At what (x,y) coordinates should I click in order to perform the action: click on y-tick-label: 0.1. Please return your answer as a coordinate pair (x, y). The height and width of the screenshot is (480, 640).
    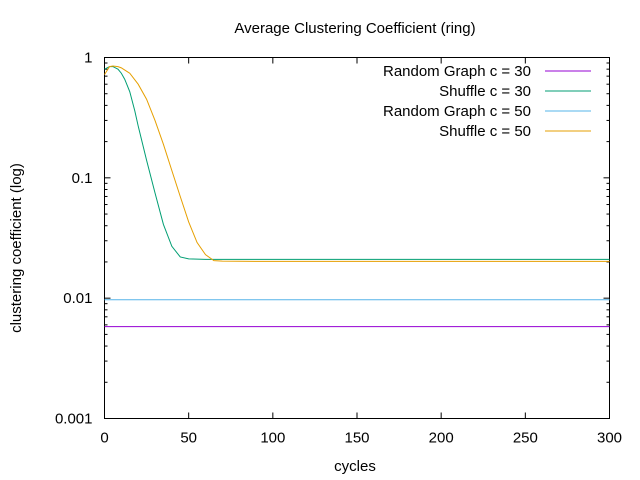
    Looking at the image, I should click on (82, 178).